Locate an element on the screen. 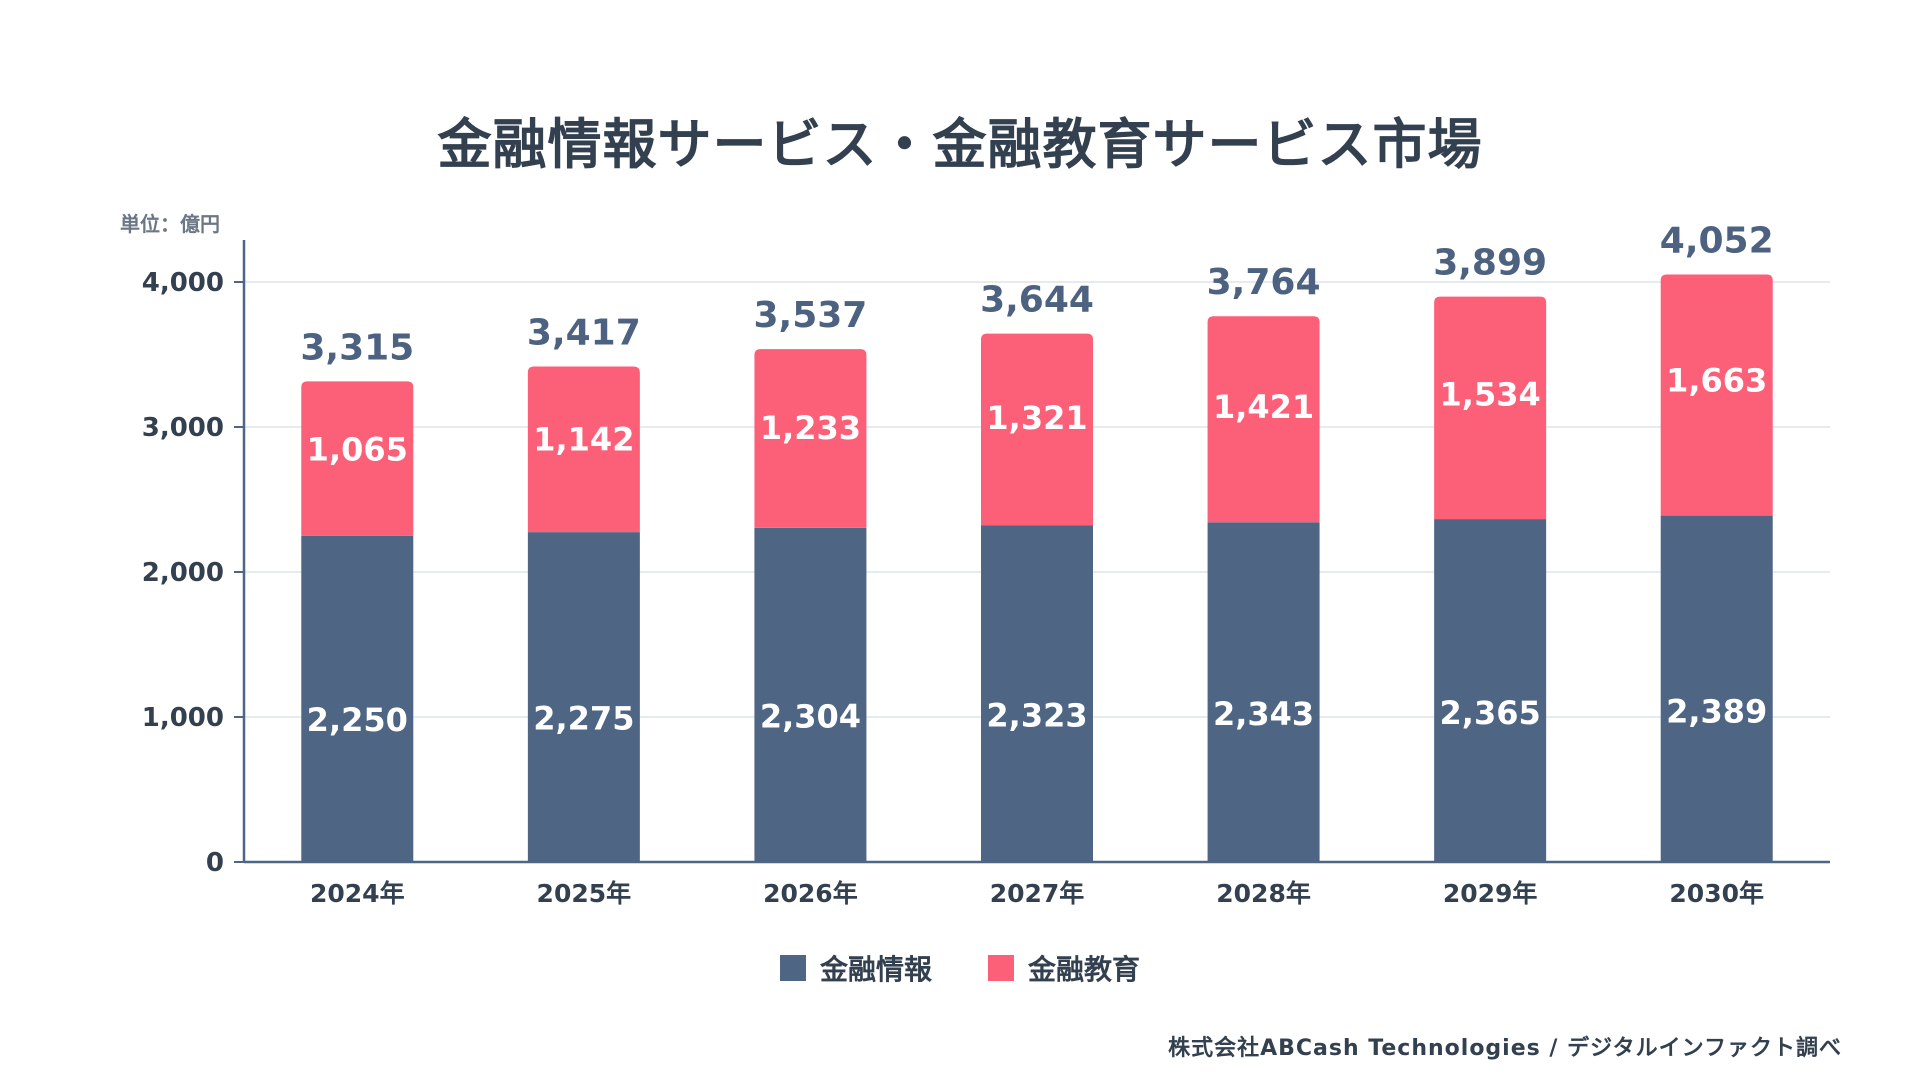 The width and height of the screenshot is (1920, 1080). y-tick-label: 4,000 is located at coordinates (183, 283).